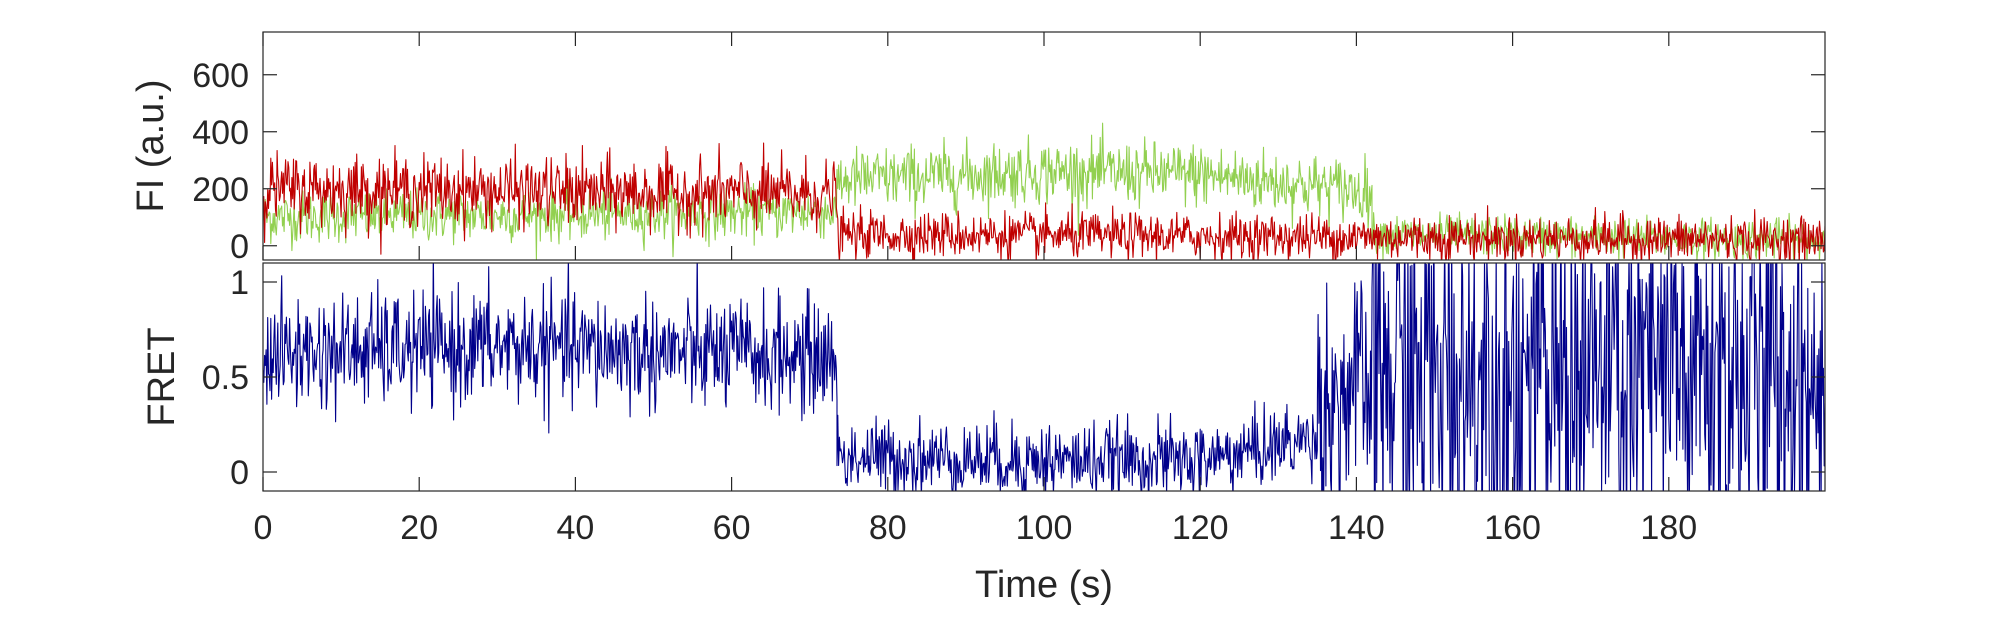 The width and height of the screenshot is (2005, 625). Describe the element at coordinates (1512, 528) in the screenshot. I see `time-x-tick-label: 160` at that location.